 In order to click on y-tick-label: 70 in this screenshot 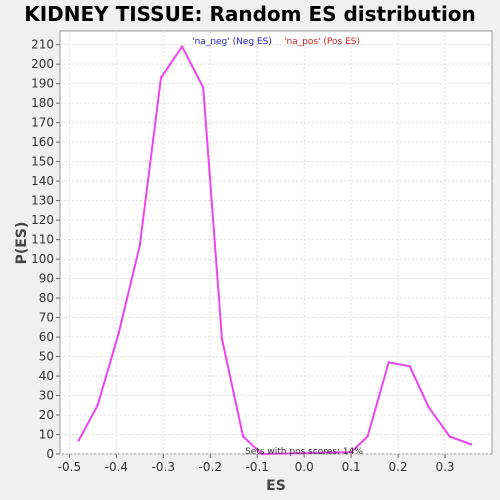, I will do `click(46, 318)`.